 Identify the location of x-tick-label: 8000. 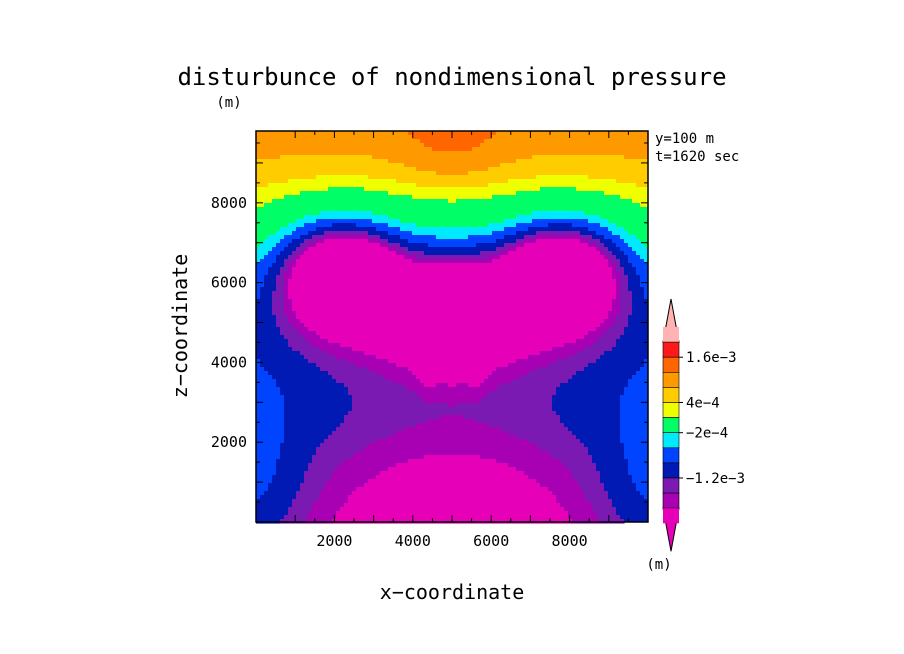
(570, 541).